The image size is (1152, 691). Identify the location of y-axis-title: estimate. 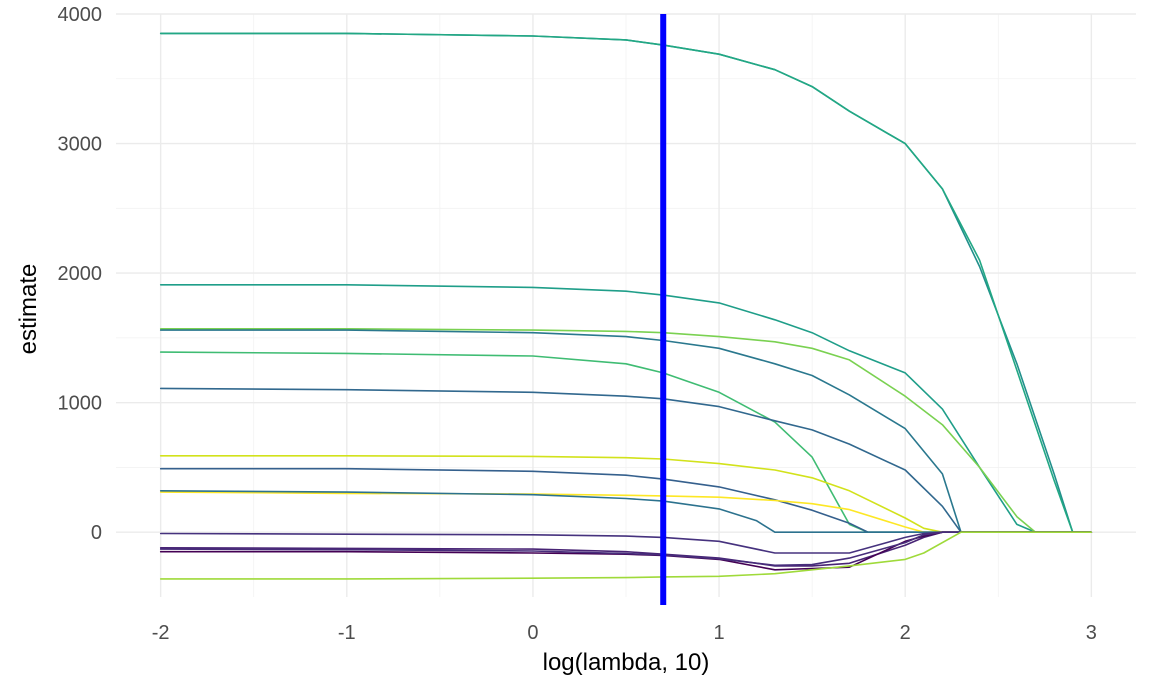
(28, 309).